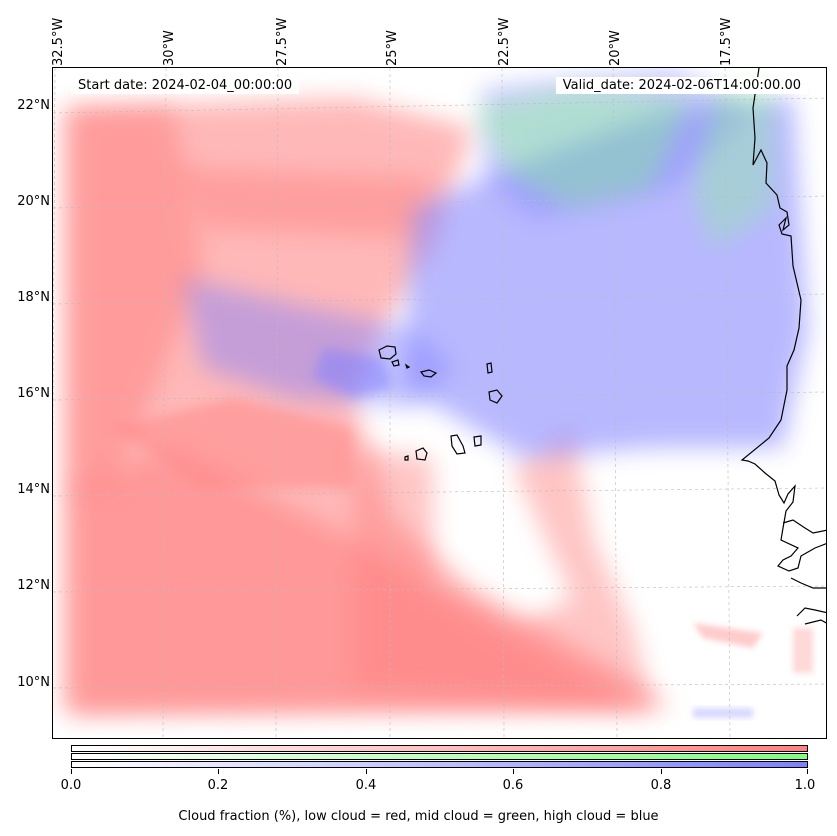  What do you see at coordinates (726, 41) in the screenshot?
I see `lon-label-17-5w: 17.5°W` at bounding box center [726, 41].